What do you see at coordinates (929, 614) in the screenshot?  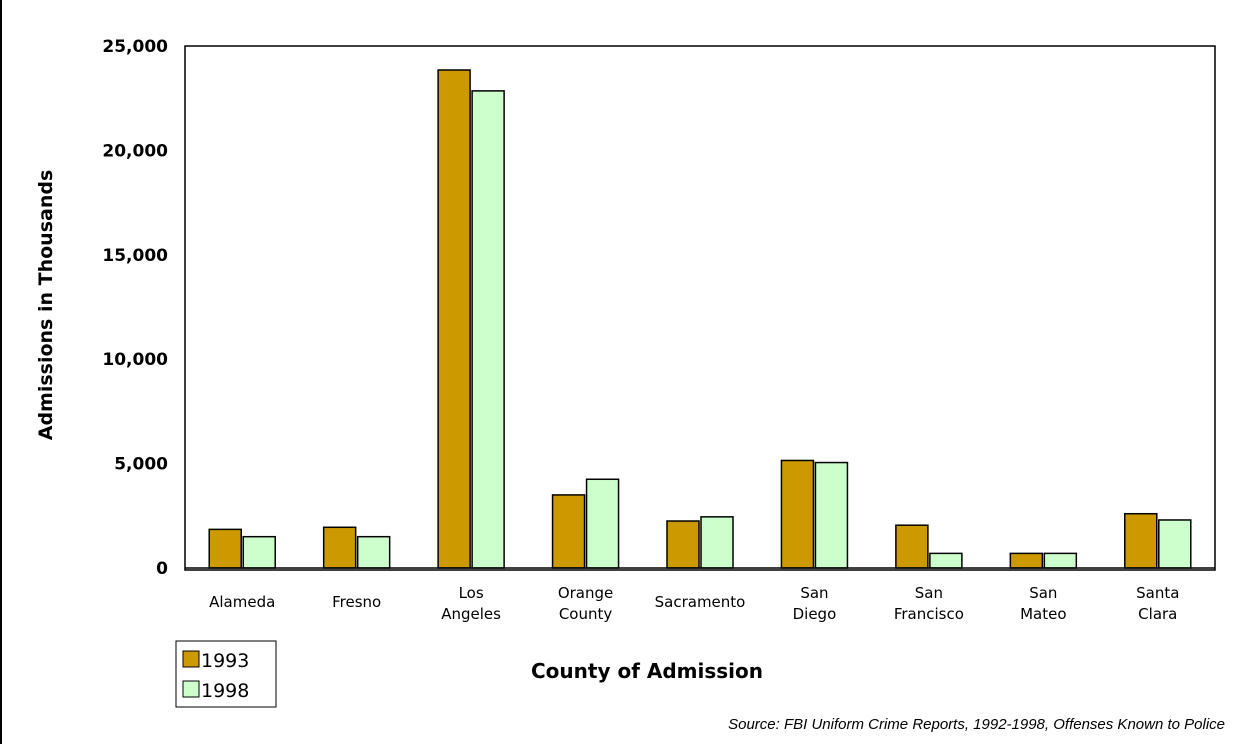 I see `x-tick-label: Francisco` at bounding box center [929, 614].